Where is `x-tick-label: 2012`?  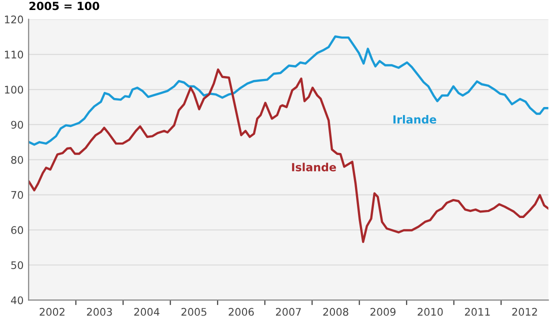 x-tick-label: 2012 is located at coordinates (524, 312).